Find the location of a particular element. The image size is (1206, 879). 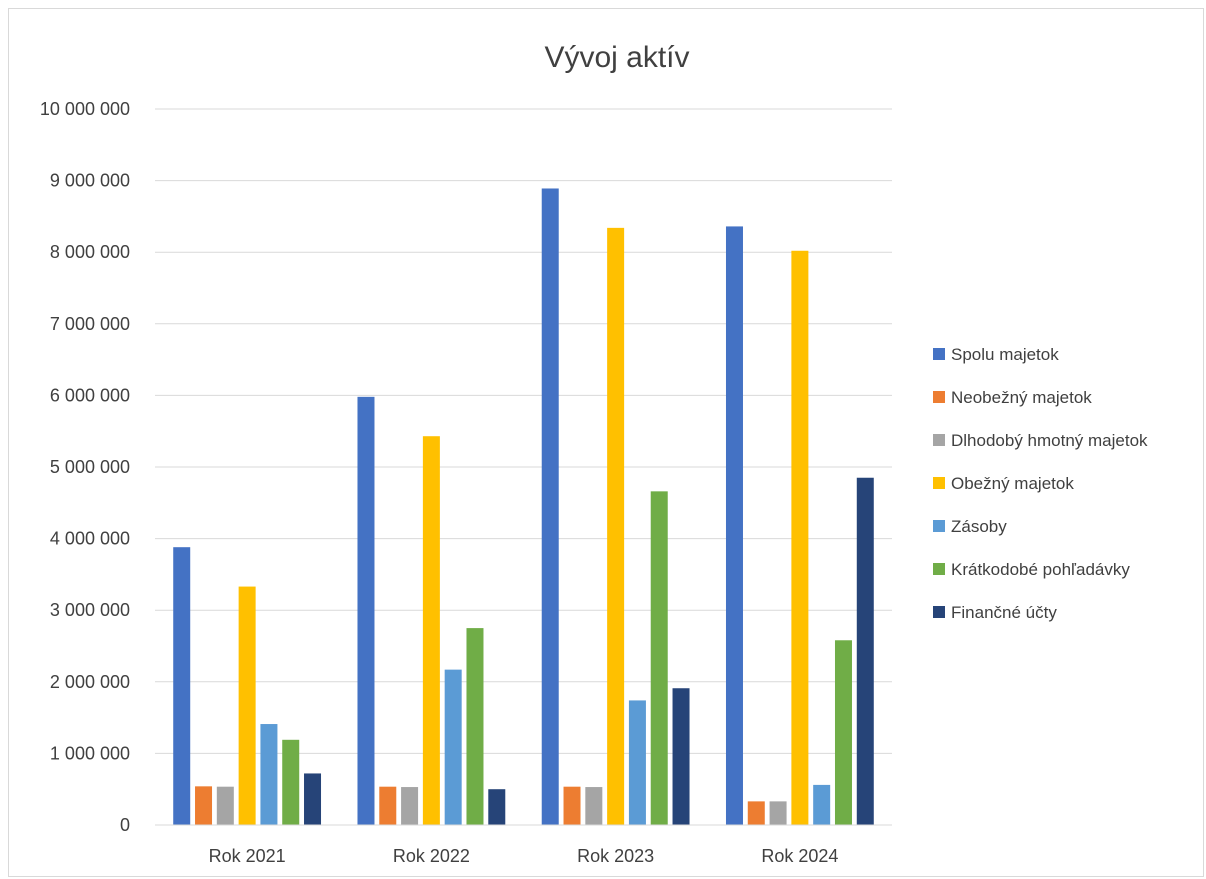

y-tick-label: 7 000 000 is located at coordinates (90, 324).